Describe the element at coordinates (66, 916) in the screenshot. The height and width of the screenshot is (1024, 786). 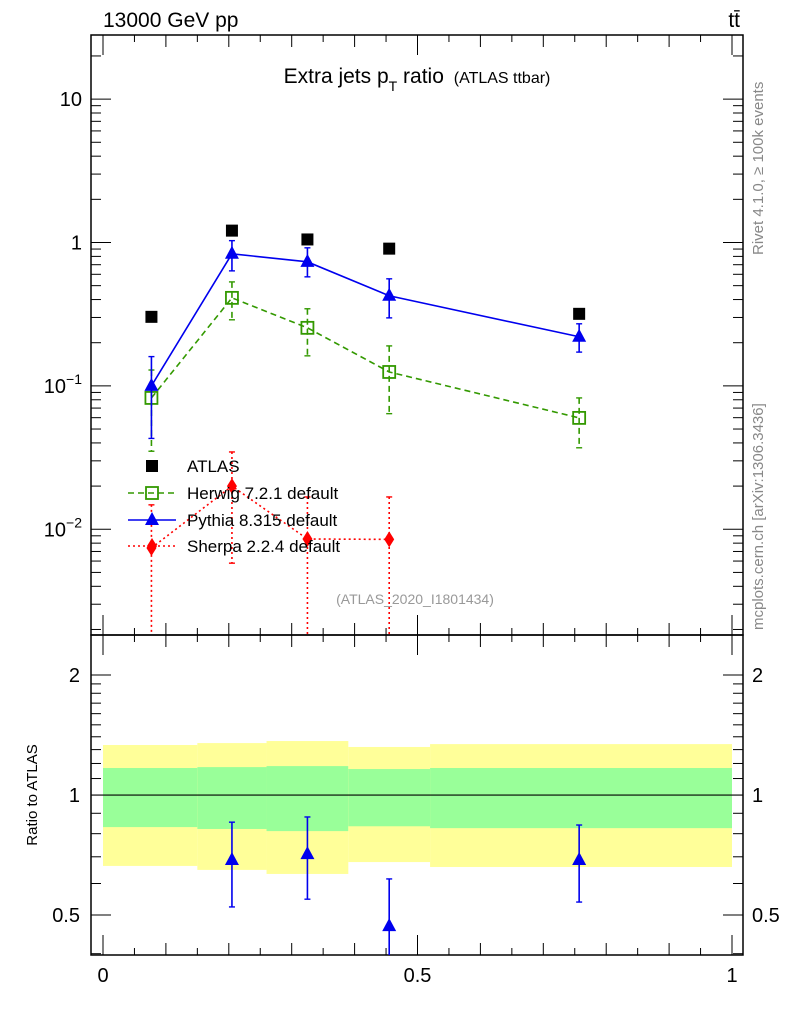
I see `ratio-y-tick-label: 0.5` at that location.